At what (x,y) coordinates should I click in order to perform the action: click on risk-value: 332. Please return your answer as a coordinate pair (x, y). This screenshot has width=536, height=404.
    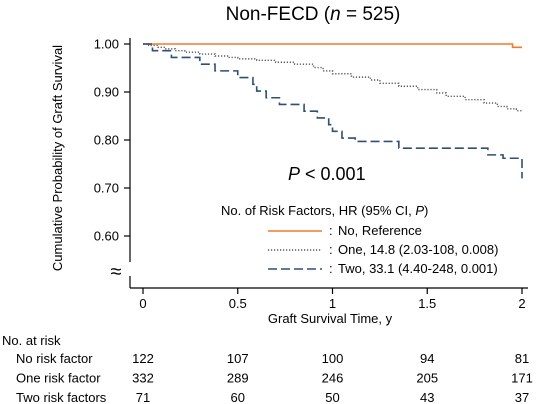
    Looking at the image, I should click on (143, 378).